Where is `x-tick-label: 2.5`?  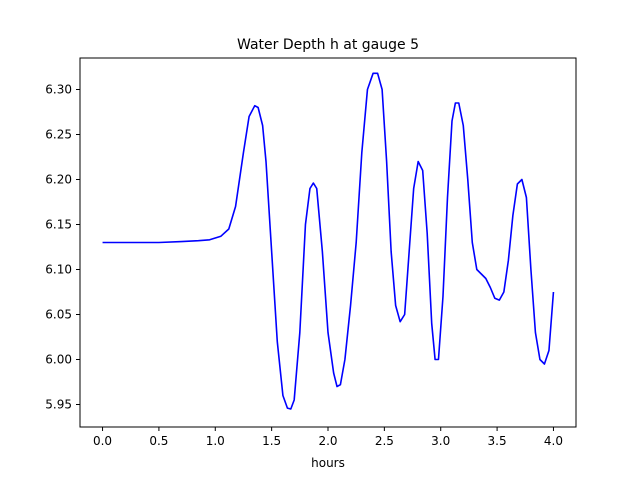 x-tick-label: 2.5 is located at coordinates (384, 441).